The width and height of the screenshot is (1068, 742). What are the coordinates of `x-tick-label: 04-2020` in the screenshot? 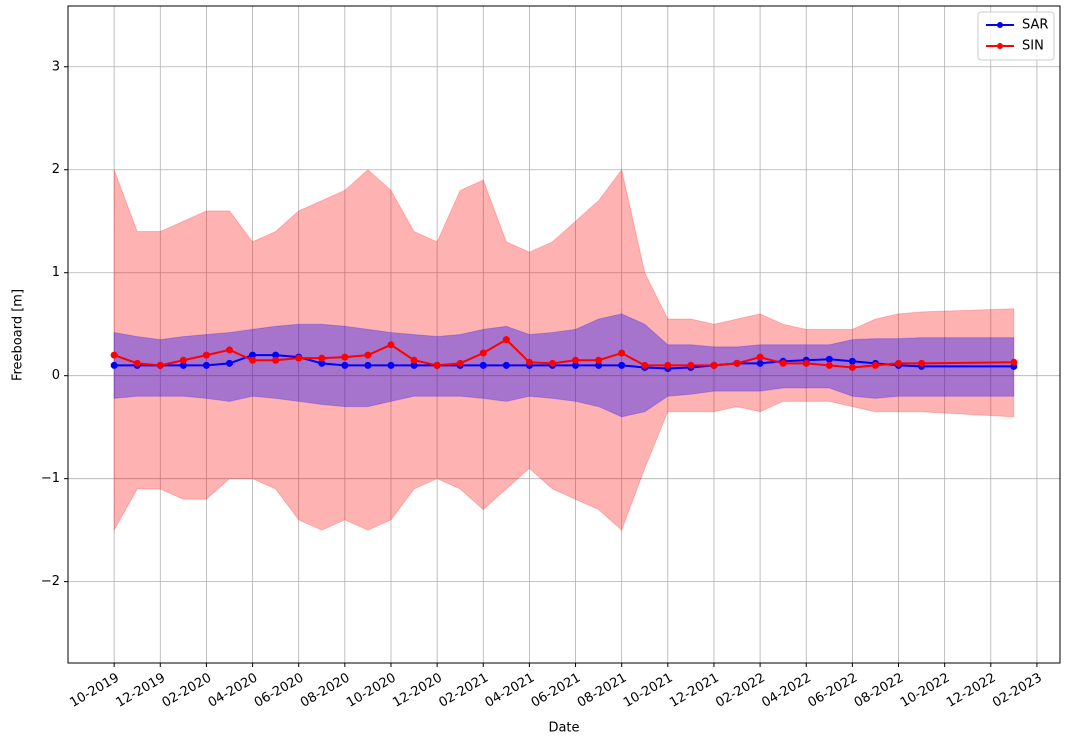 It's located at (233, 691).